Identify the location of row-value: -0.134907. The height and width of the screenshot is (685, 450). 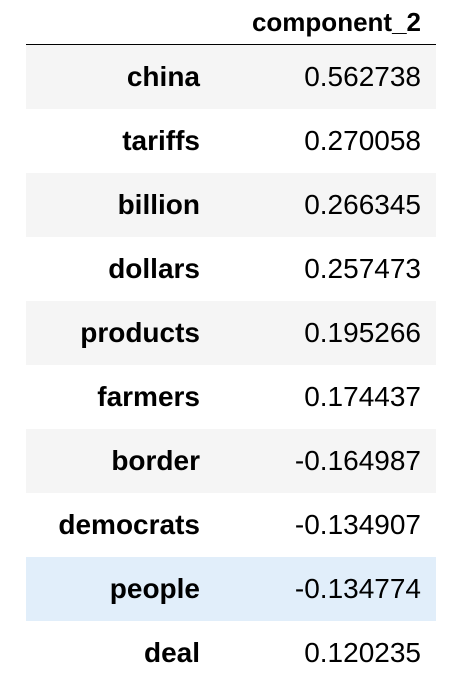
(357, 524).